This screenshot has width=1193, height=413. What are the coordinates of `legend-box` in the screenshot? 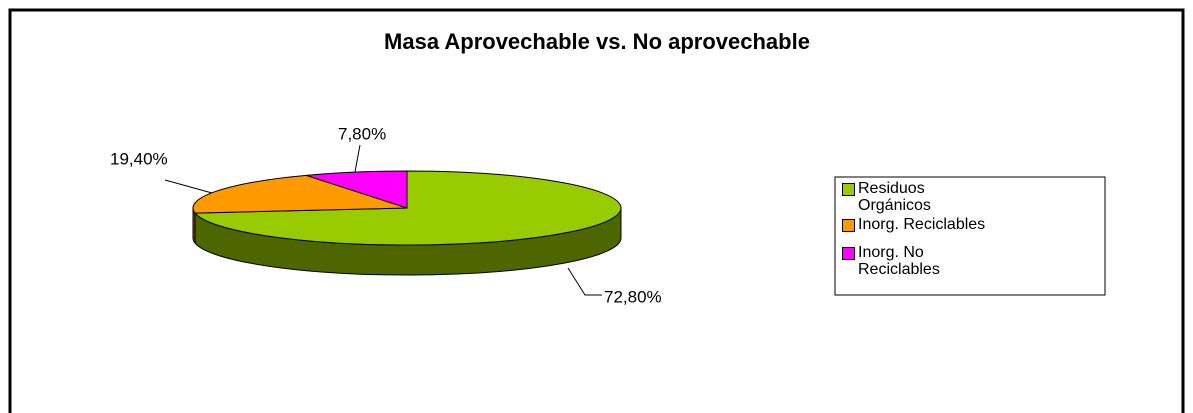 It's located at (970, 236).